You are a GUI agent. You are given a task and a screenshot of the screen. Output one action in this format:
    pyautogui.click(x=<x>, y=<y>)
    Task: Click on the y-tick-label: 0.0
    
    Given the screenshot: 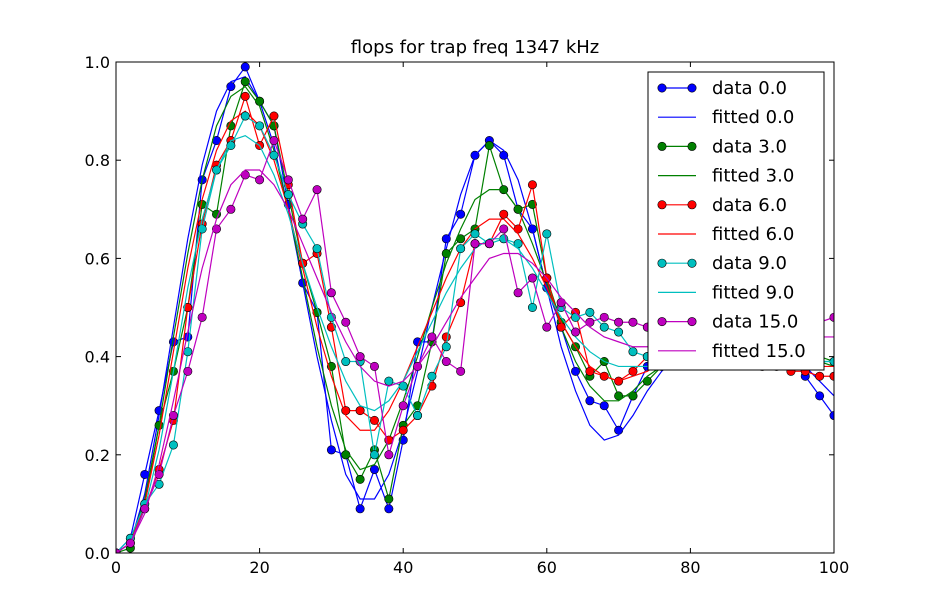 What is the action you would take?
    pyautogui.click(x=97, y=553)
    